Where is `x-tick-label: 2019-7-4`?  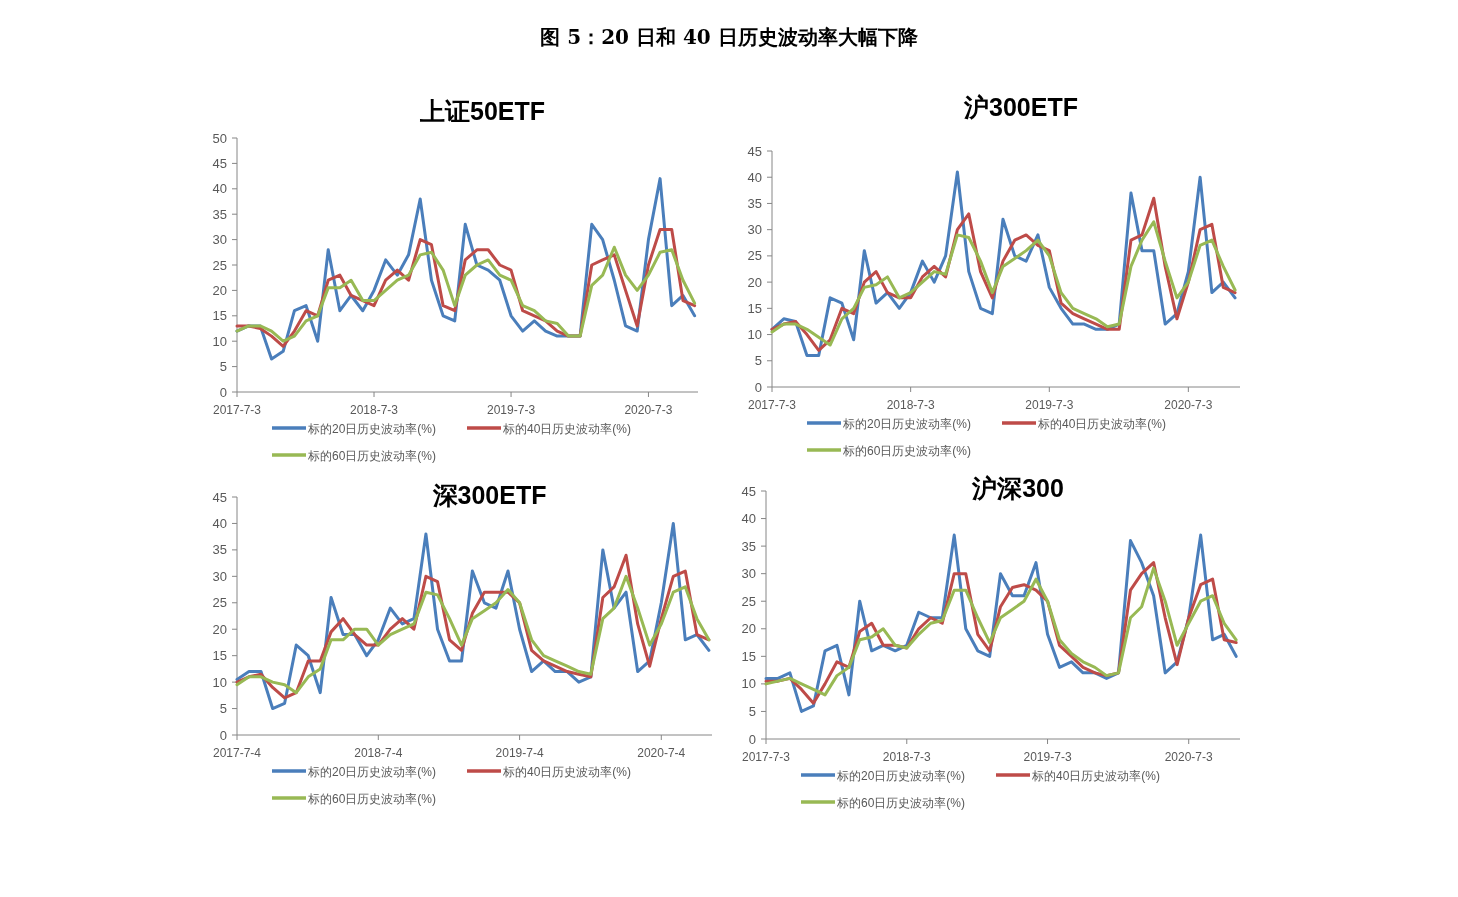 x-tick-label: 2019-7-4 is located at coordinates (519, 753).